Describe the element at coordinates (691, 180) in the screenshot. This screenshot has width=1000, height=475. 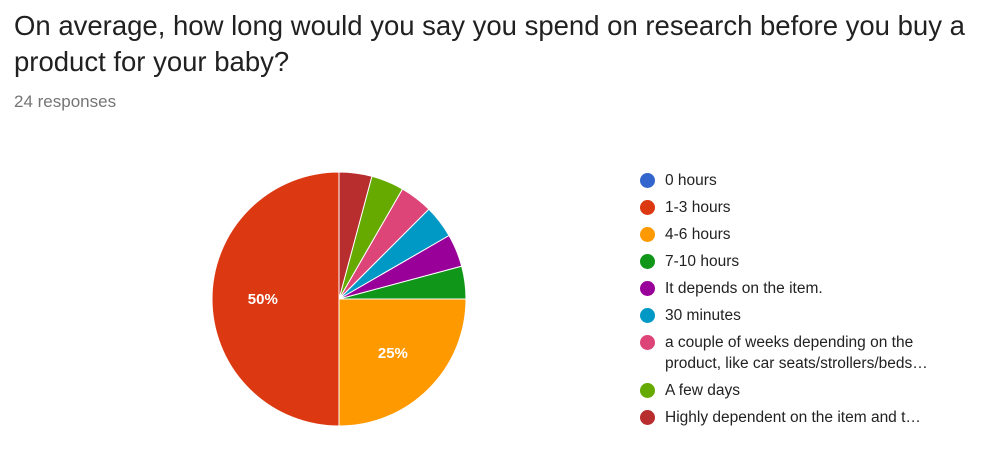
I see `legend-label-0: 0 hours` at that location.